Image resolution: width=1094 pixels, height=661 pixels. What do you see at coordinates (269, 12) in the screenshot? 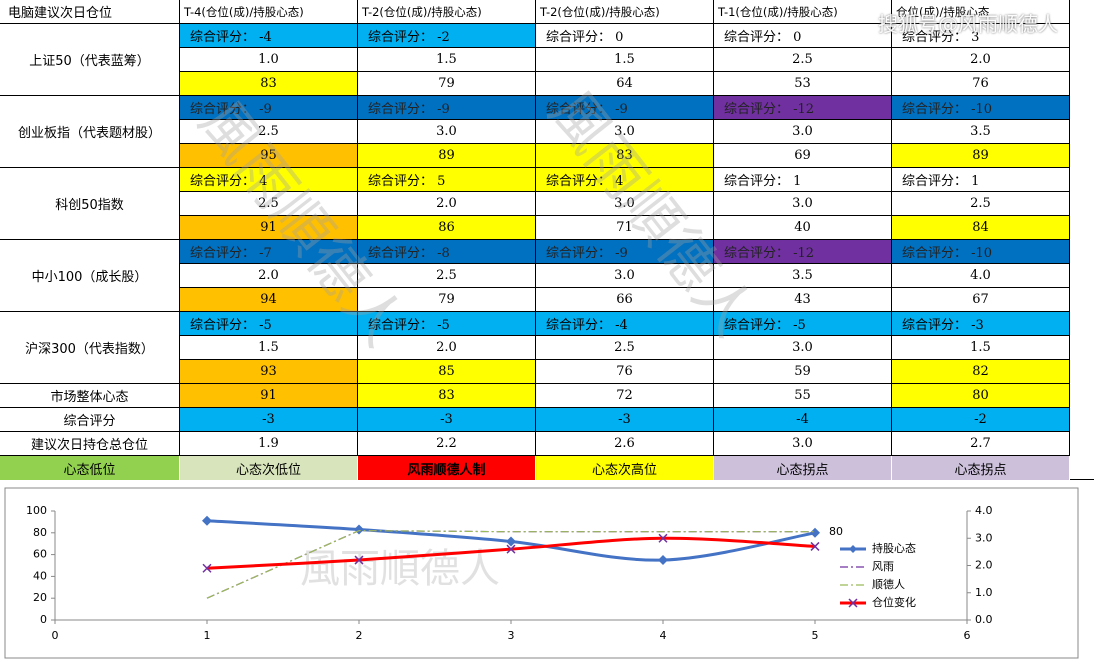
I see `cell: T-4(仓位(成)/持股心态)` at bounding box center [269, 12].